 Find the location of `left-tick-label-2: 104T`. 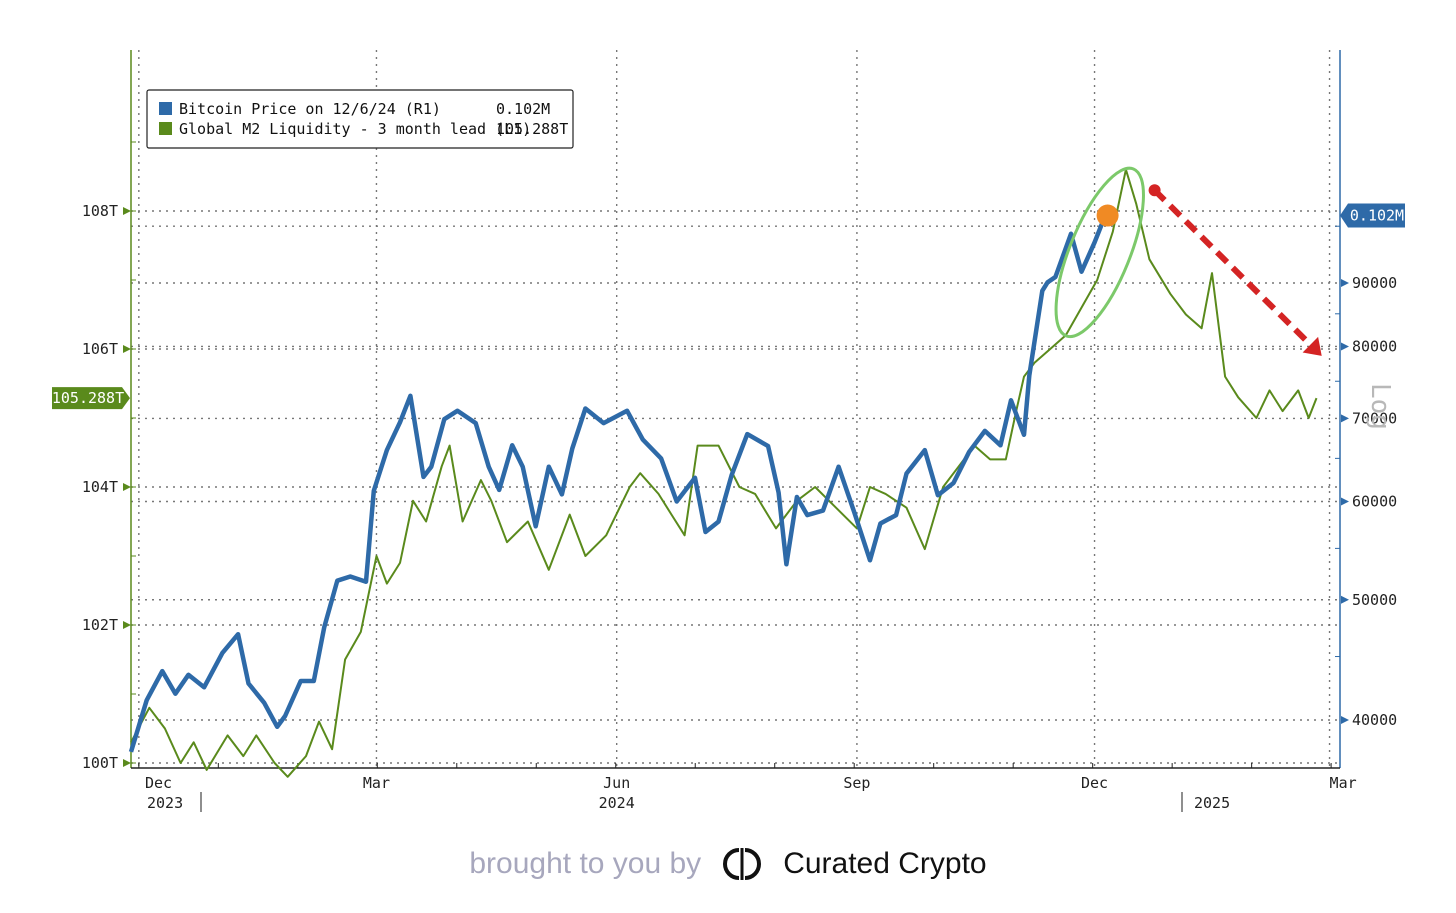

left-tick-label-2: 104T is located at coordinates (100, 487).